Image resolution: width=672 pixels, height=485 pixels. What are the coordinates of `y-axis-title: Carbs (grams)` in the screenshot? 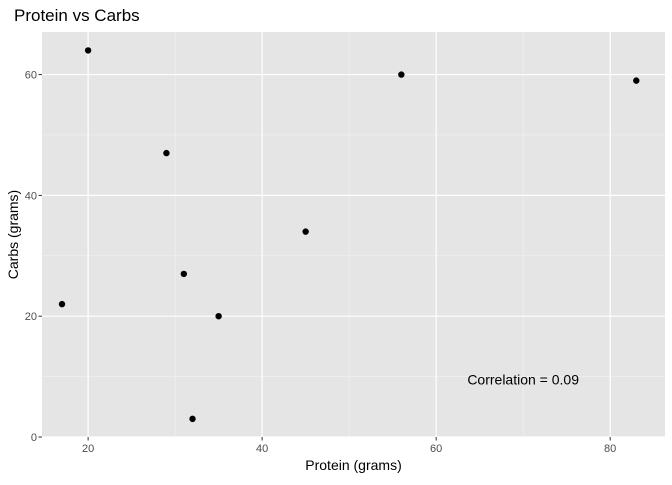 It's located at (13, 234).